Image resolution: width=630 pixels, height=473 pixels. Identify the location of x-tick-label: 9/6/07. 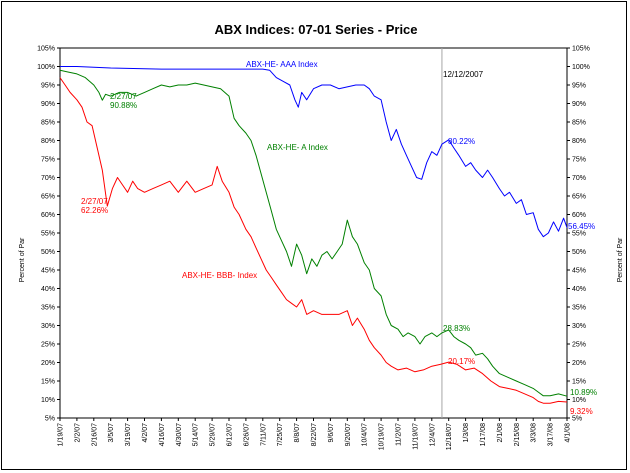
(331, 433).